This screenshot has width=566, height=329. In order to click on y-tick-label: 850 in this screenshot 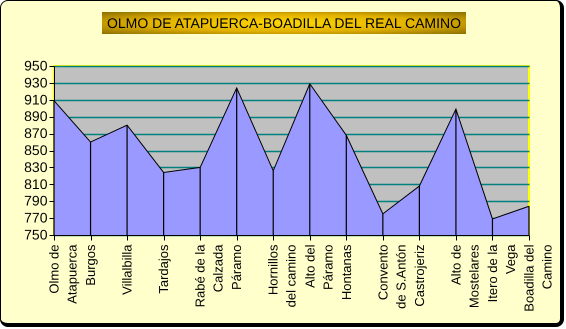, I will do `click(36, 150)`.